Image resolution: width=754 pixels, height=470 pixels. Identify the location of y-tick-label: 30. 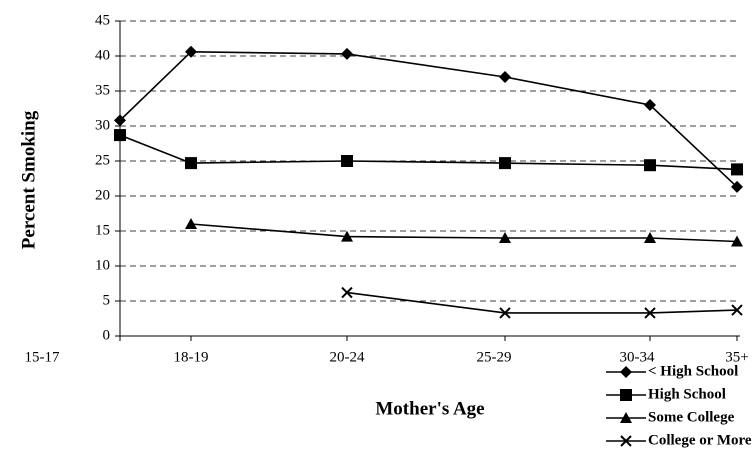
(102, 125).